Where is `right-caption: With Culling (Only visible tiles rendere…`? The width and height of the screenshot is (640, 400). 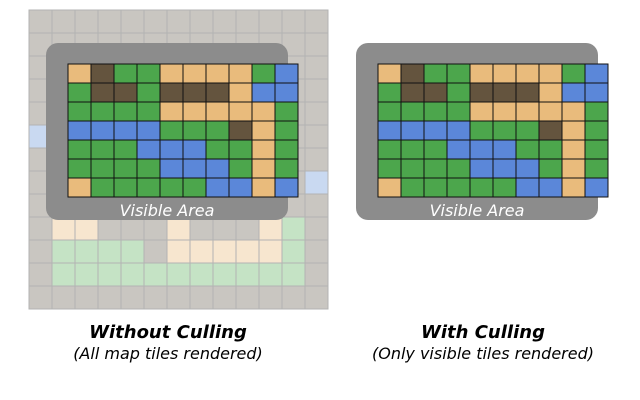 right-caption: With Culling (Only visible tiles rendere… is located at coordinates (483, 343).